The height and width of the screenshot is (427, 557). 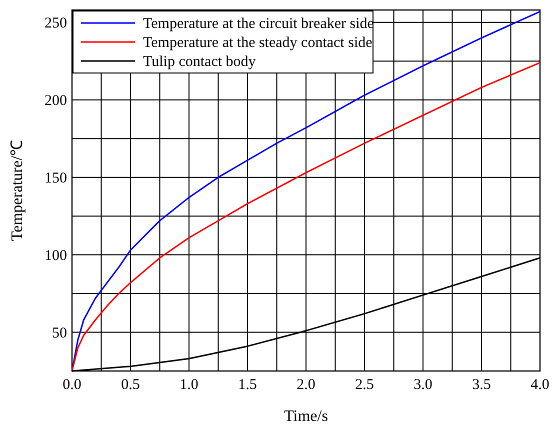 I want to click on x-axis-title: Time/s, so click(x=306, y=416).